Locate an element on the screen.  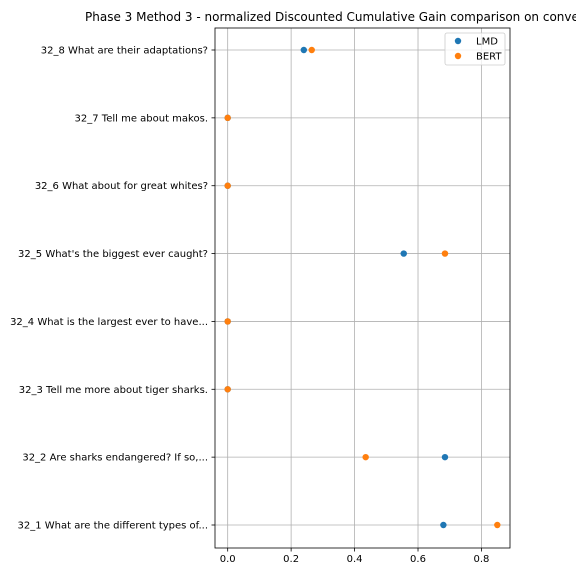
y-tick-label: 32_6 What about for great whites? is located at coordinates (121, 186).